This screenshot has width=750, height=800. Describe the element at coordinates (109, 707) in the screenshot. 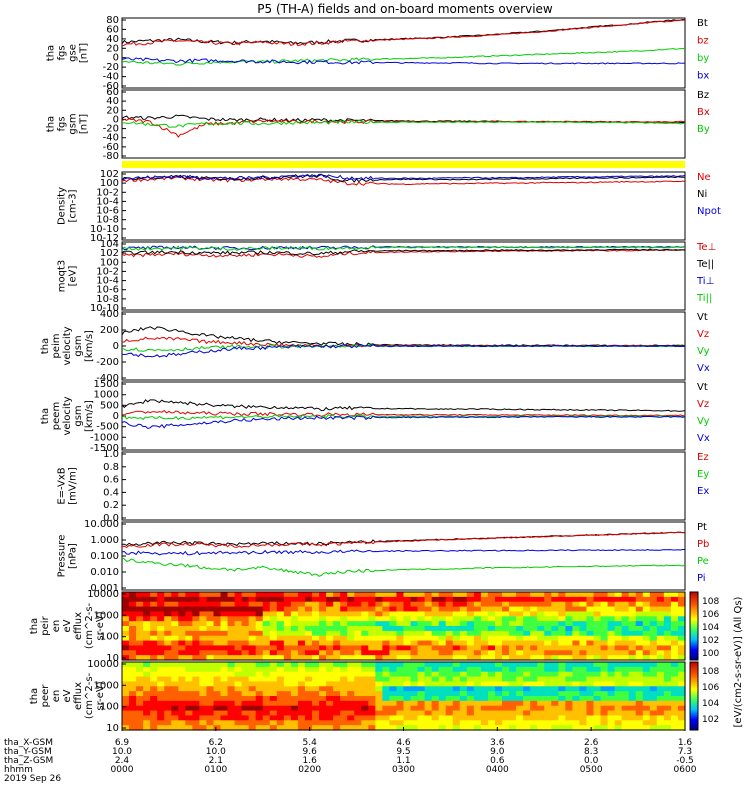

I see `y-tick-label: 100` at that location.